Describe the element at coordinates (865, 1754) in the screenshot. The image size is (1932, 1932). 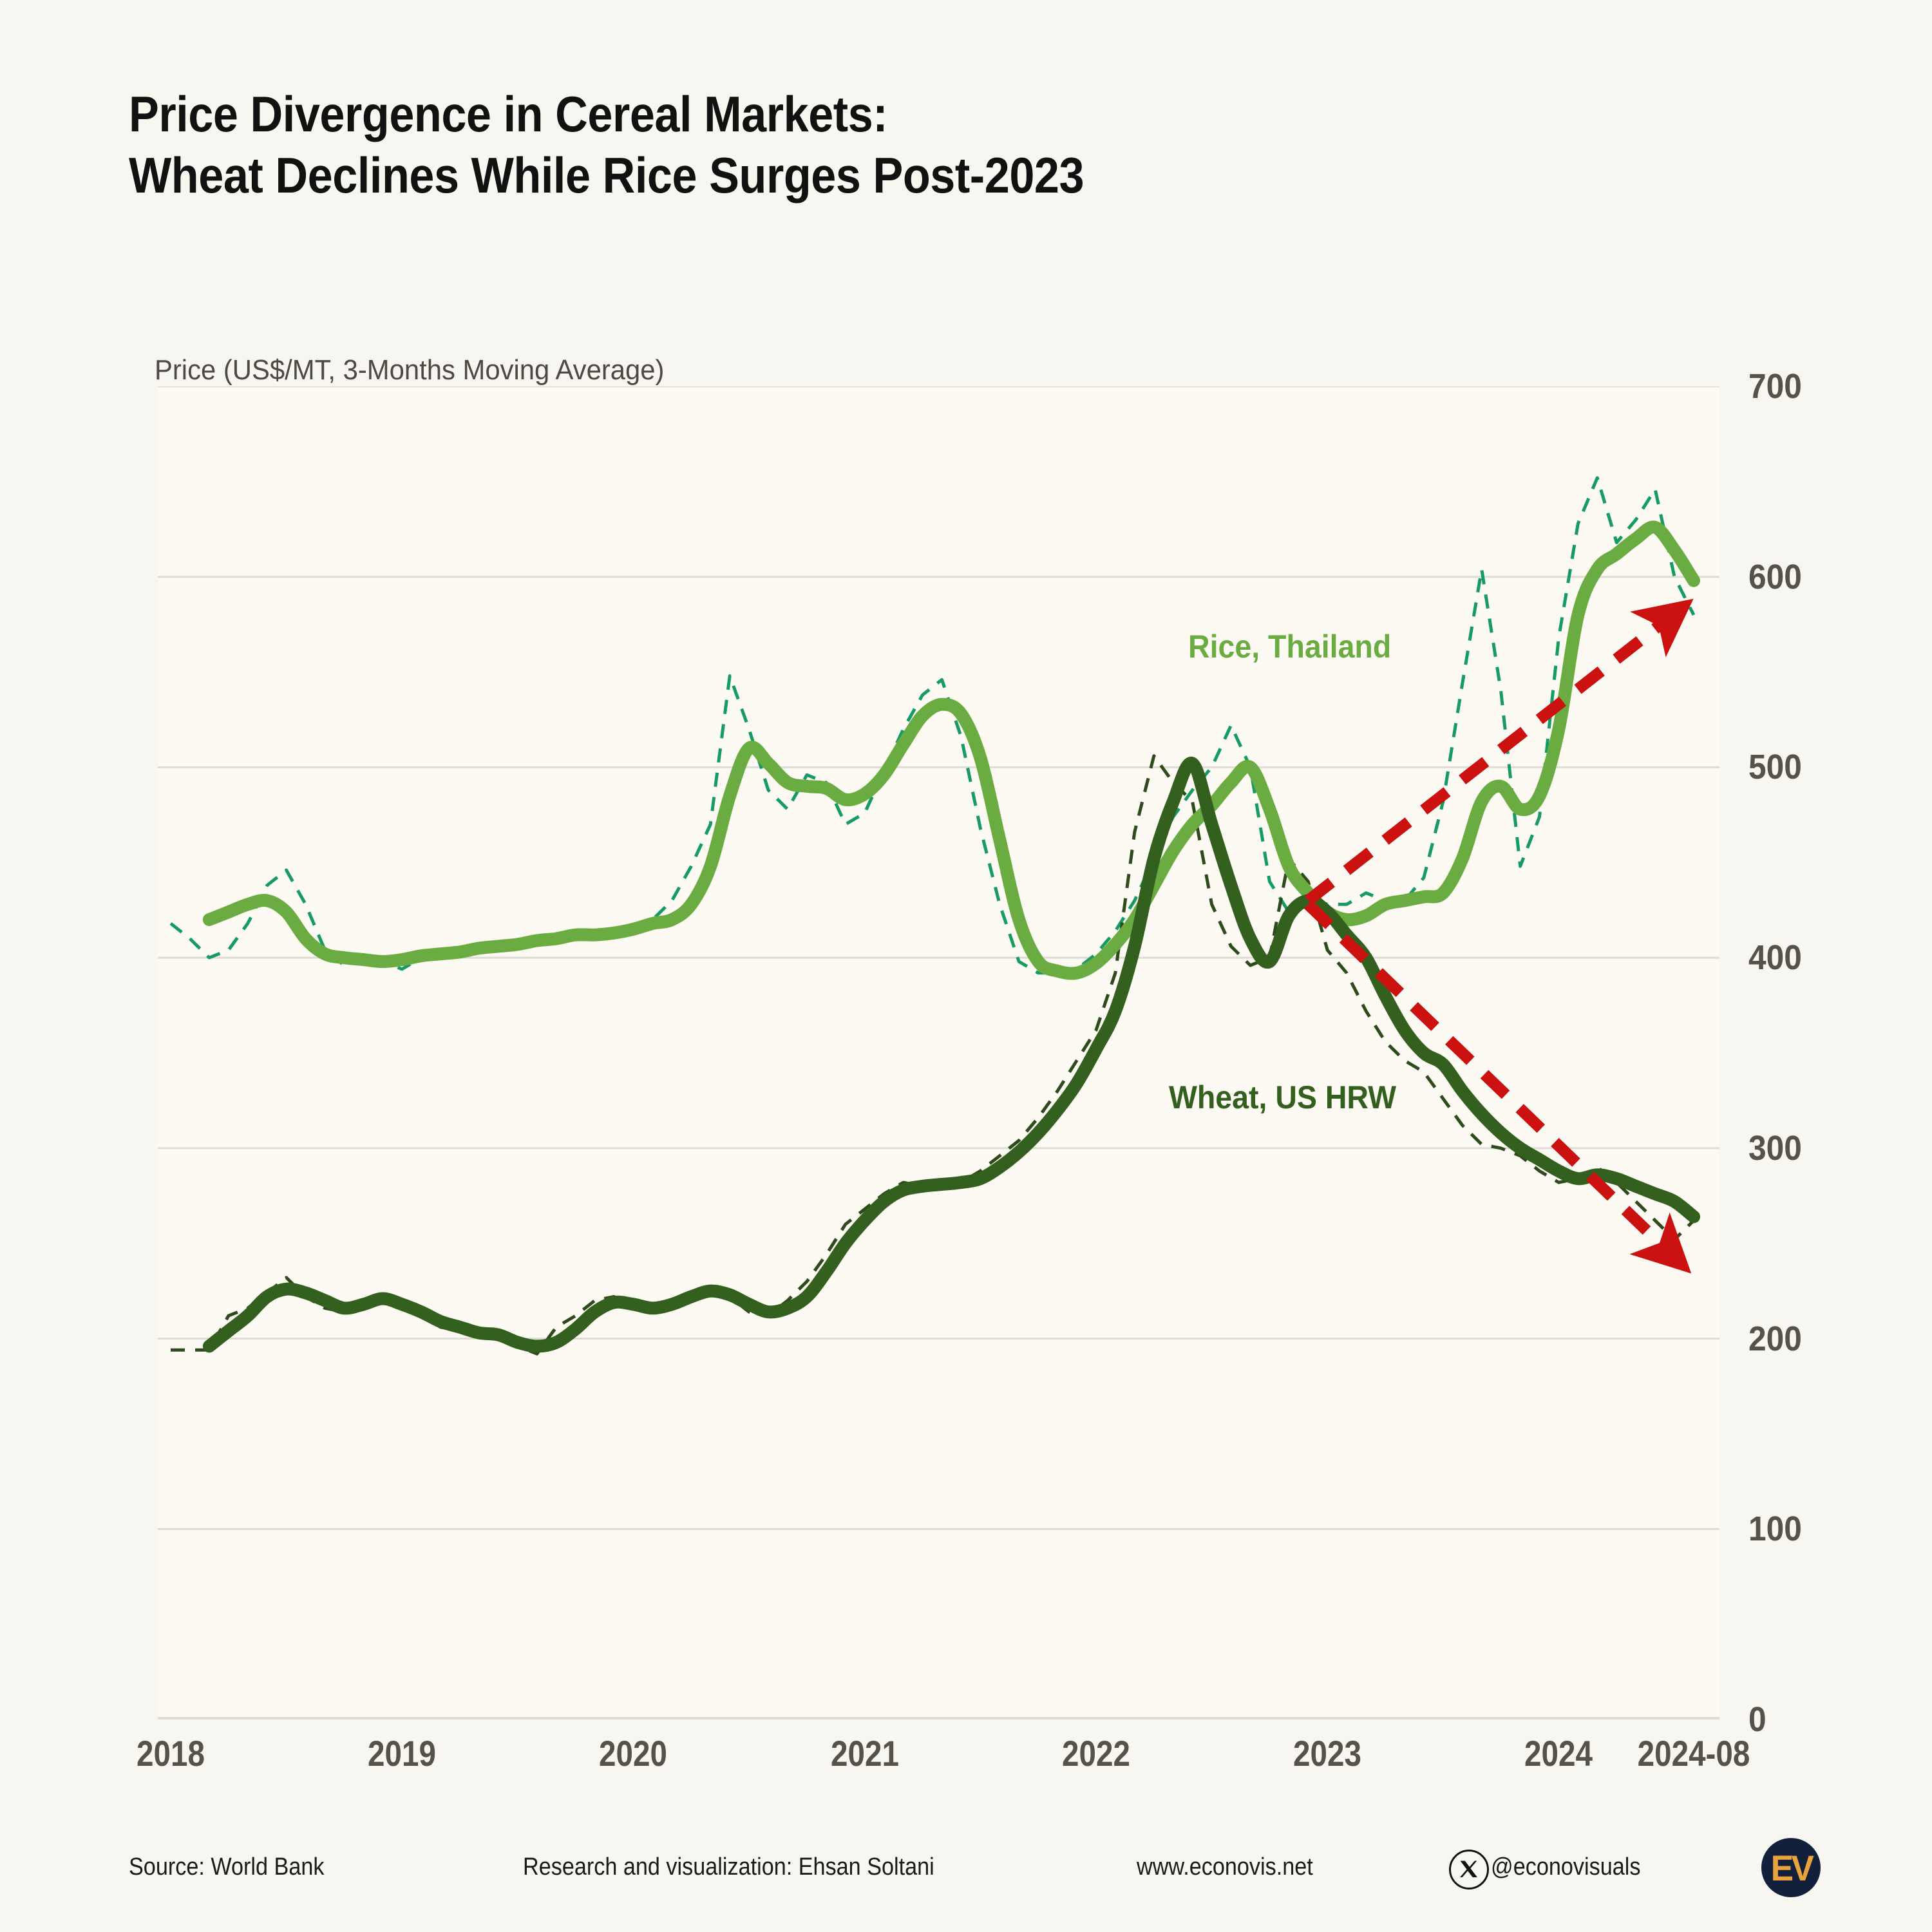
I see `x-tick-label: 2021` at that location.